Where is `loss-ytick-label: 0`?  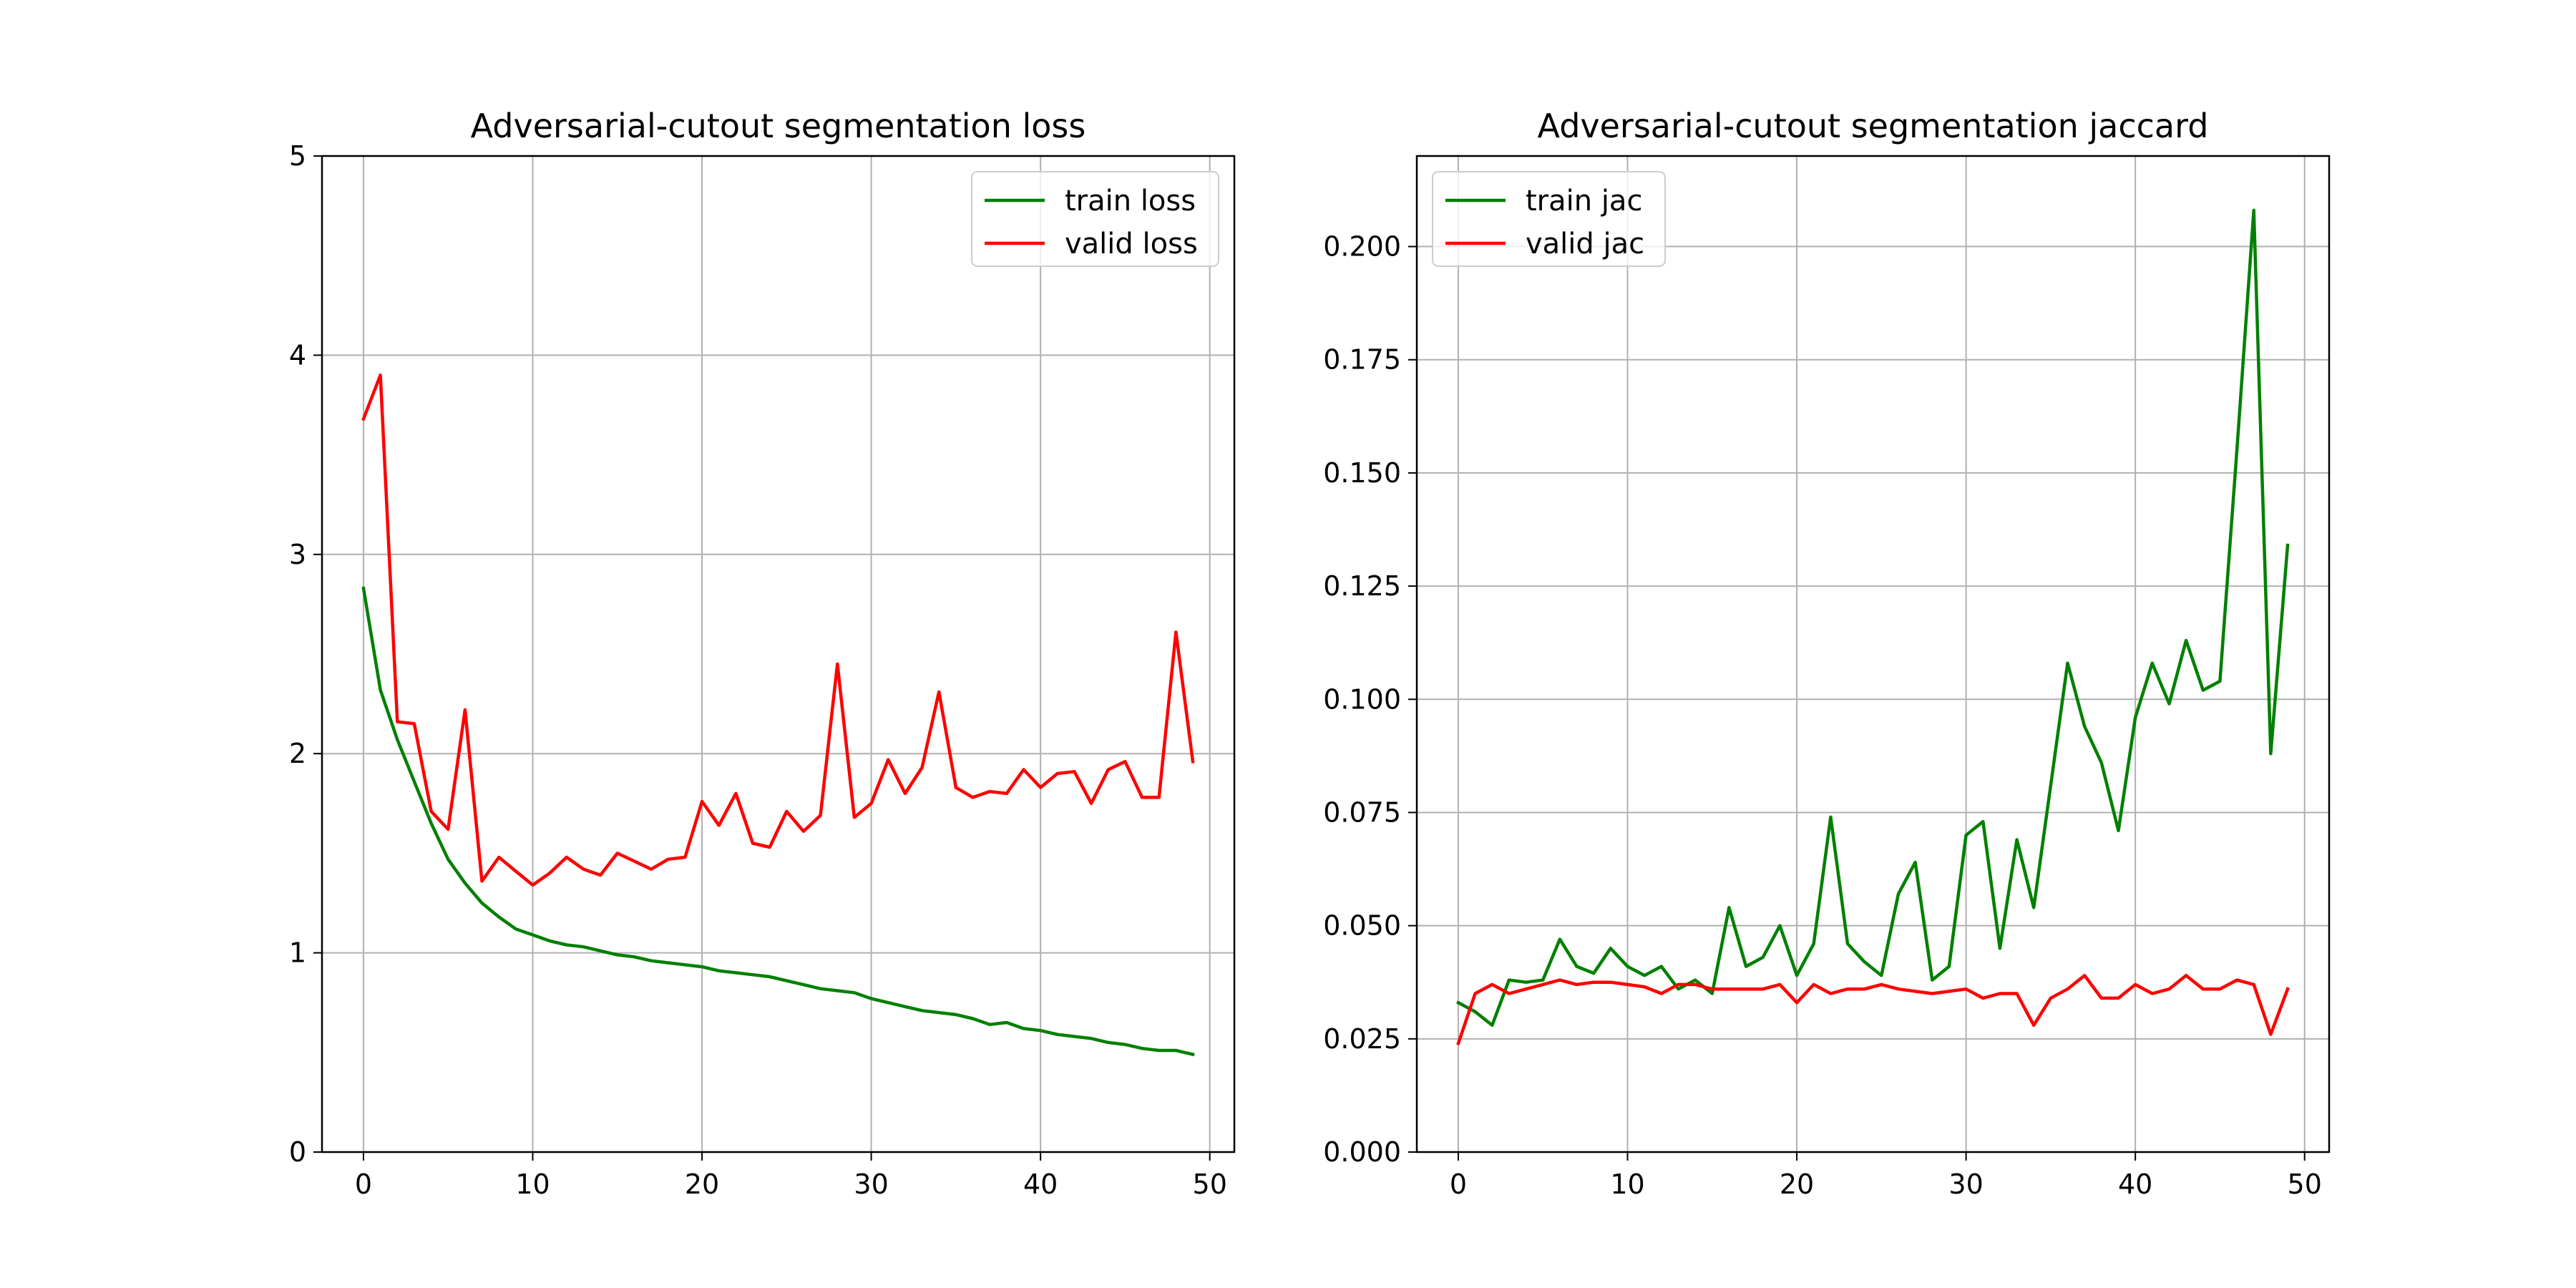
loss-ytick-label: 0 is located at coordinates (297, 1152).